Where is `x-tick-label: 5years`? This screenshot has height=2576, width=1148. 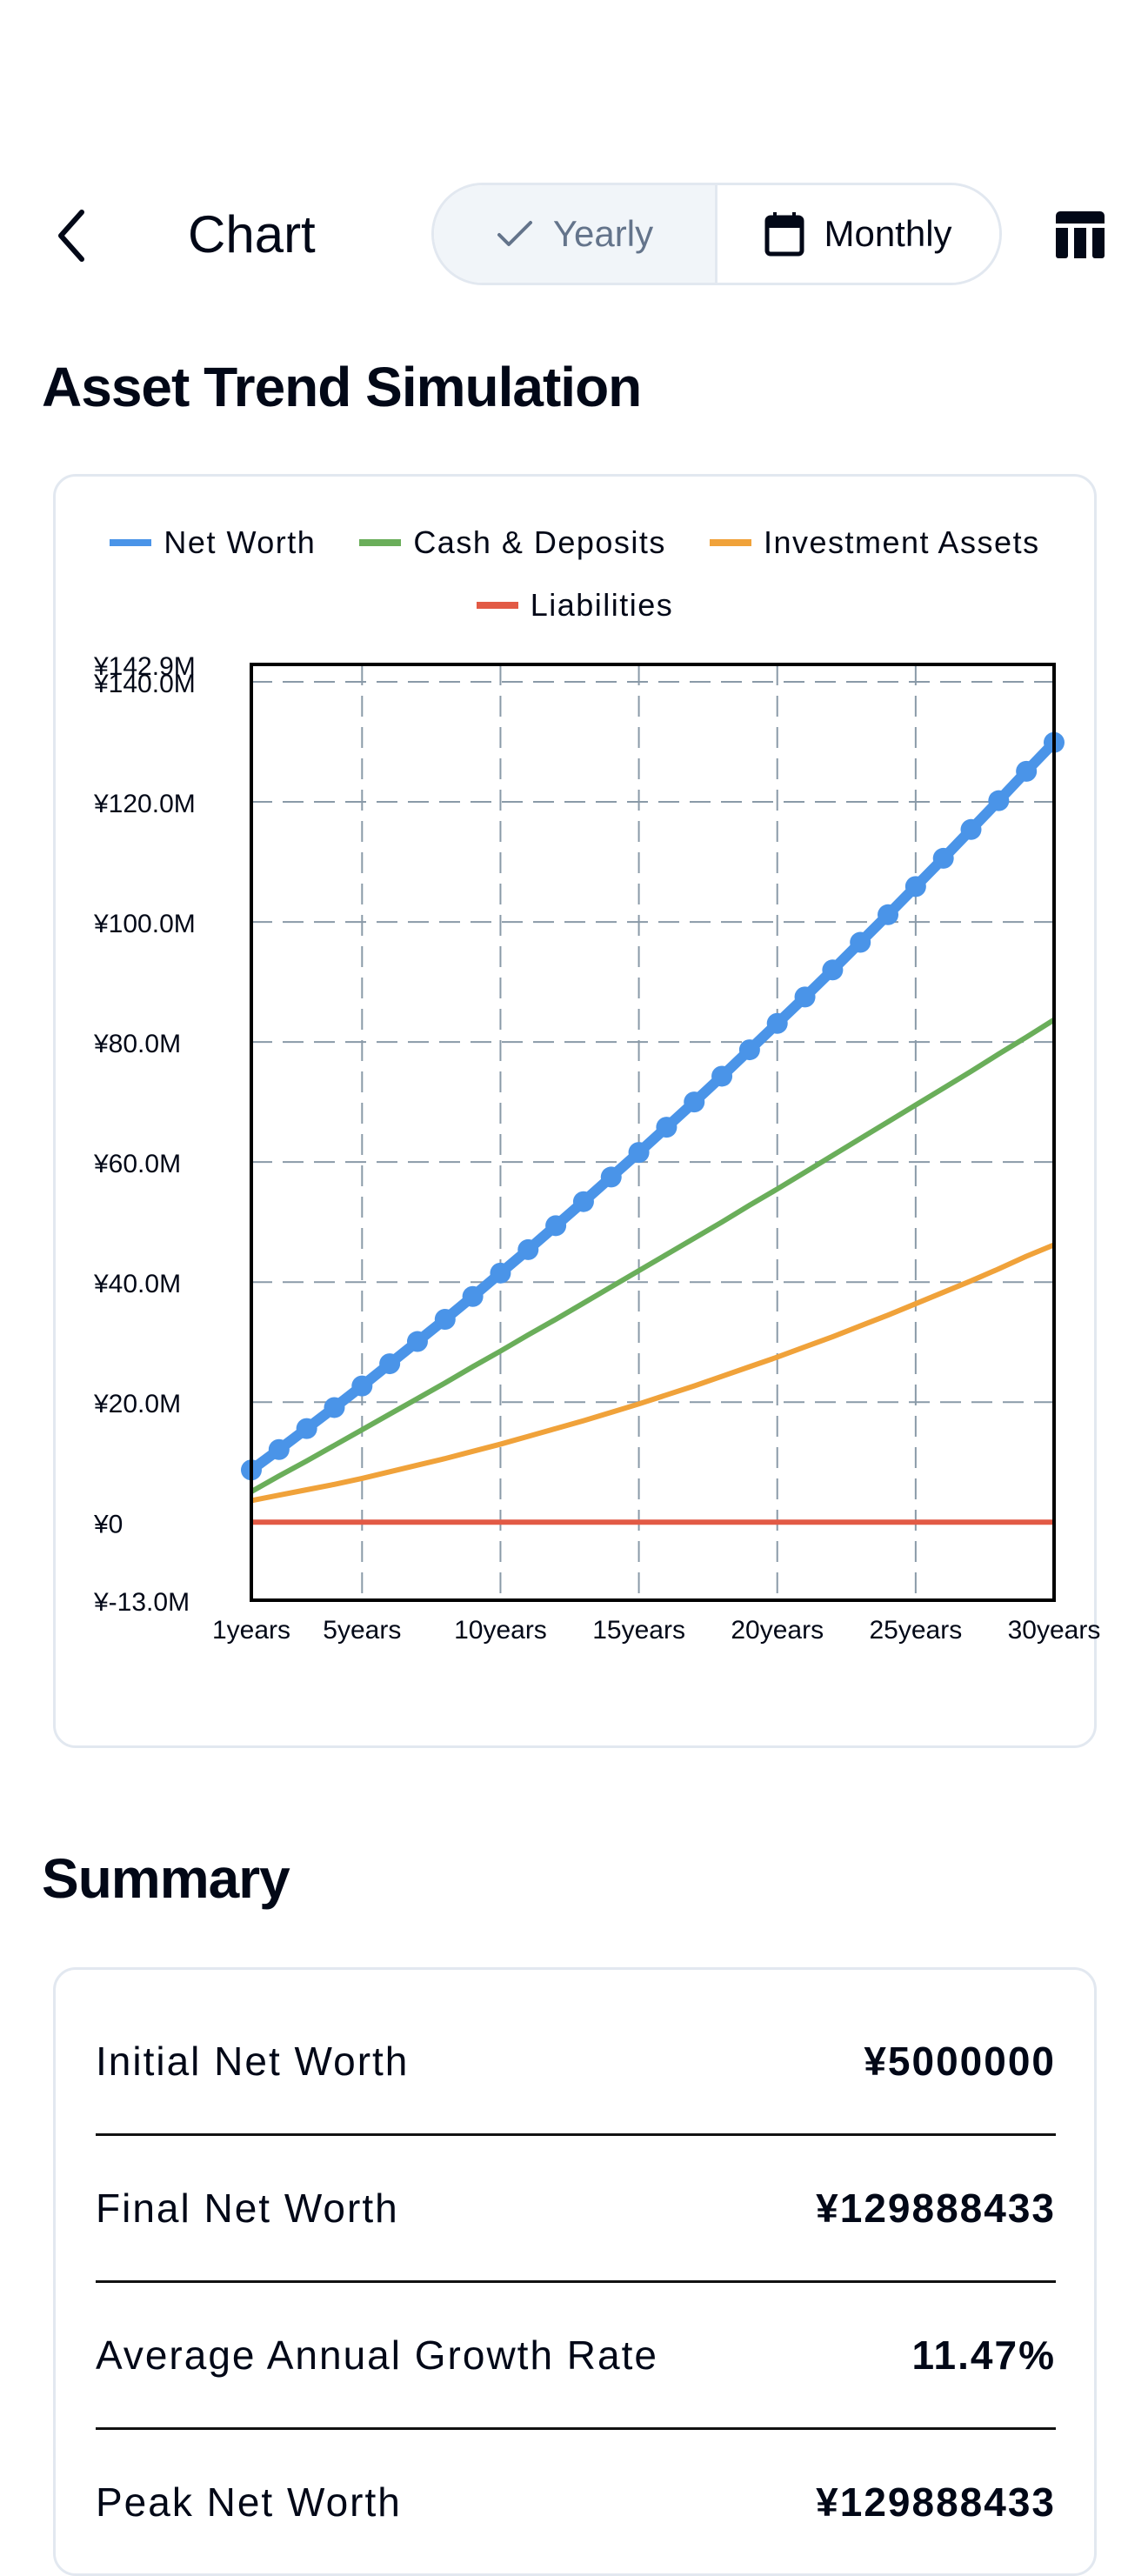 x-tick-label: 5years is located at coordinates (362, 1630).